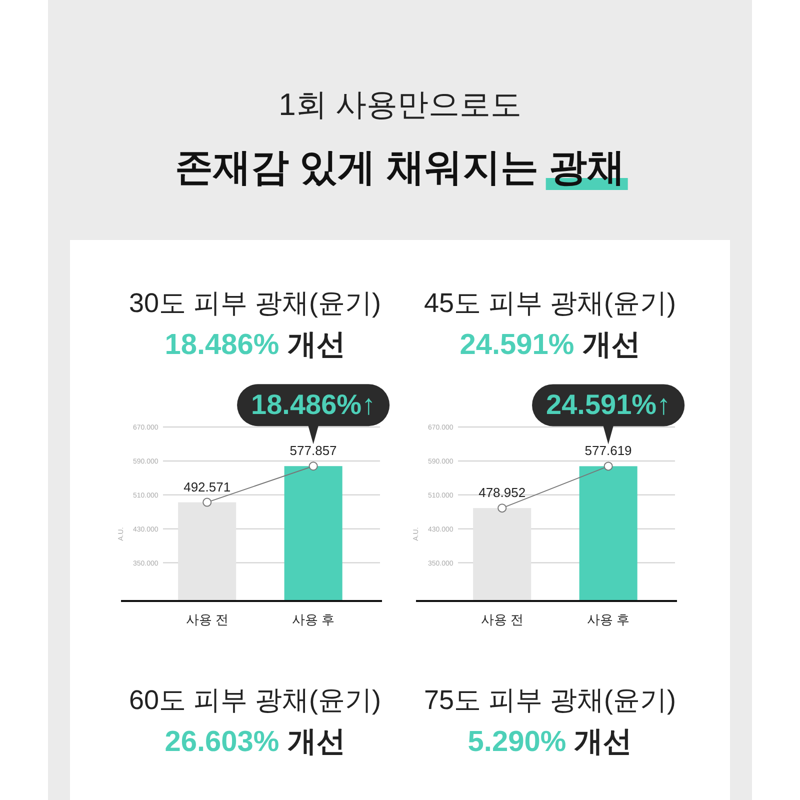 The image size is (800, 800). What do you see at coordinates (502, 492) in the screenshot?
I see `data-label: 478.952` at bounding box center [502, 492].